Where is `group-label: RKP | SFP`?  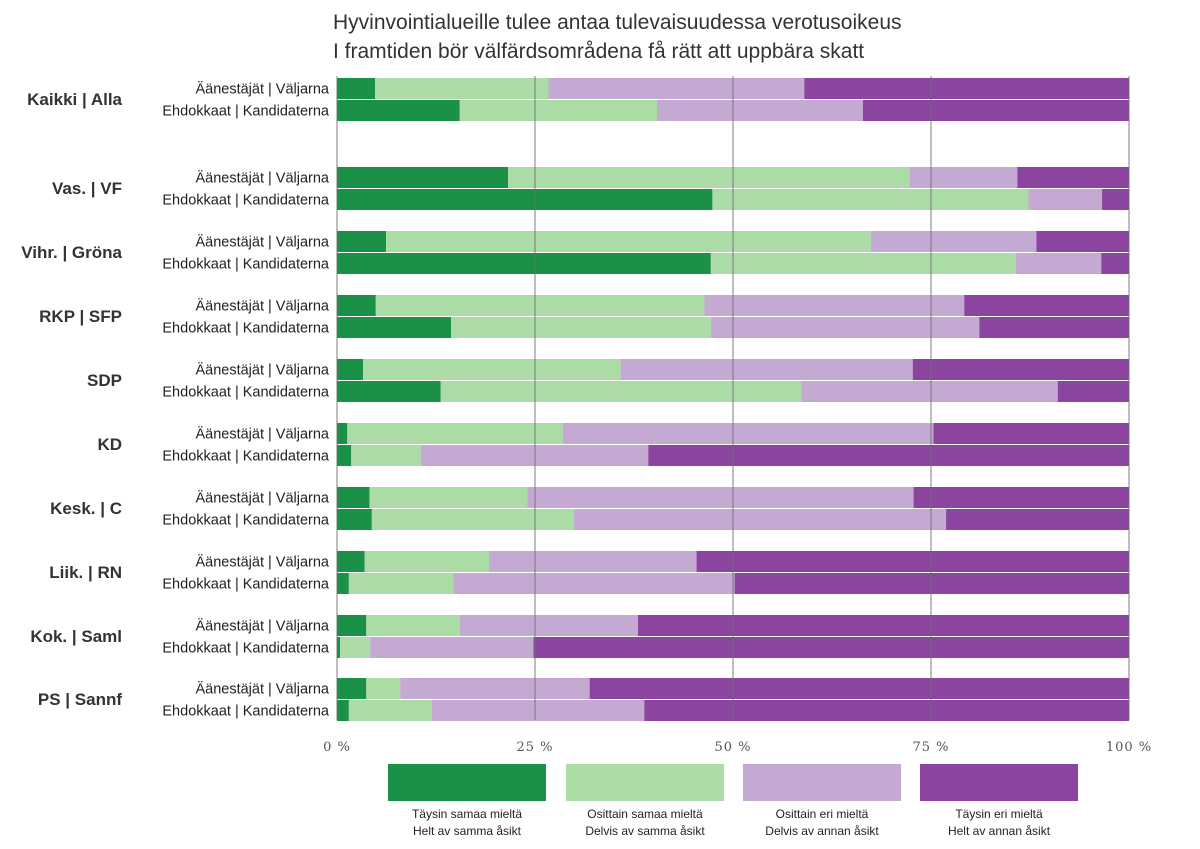 group-label: RKP | SFP is located at coordinates (80, 316).